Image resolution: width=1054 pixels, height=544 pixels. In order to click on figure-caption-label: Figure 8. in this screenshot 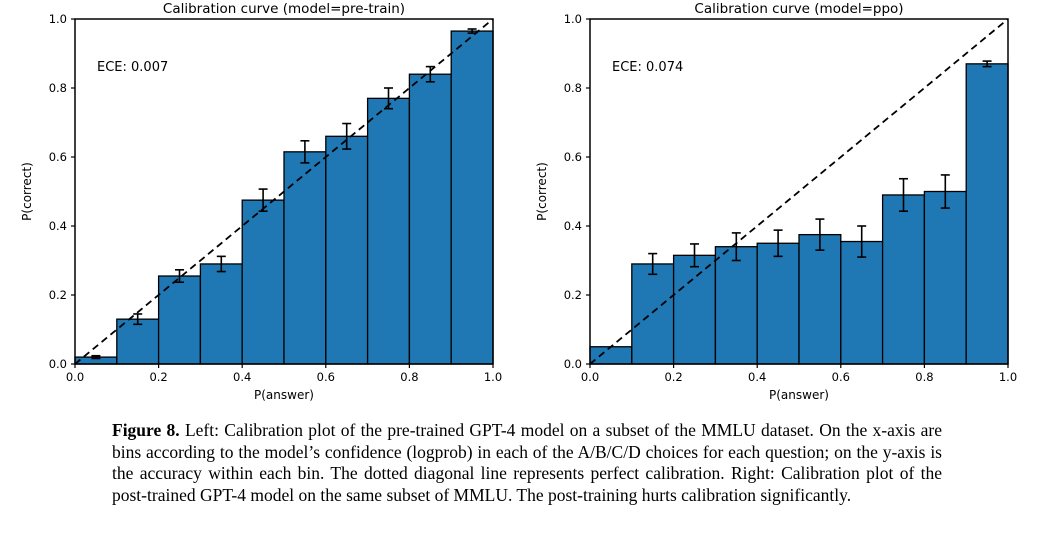, I will do `click(146, 430)`.